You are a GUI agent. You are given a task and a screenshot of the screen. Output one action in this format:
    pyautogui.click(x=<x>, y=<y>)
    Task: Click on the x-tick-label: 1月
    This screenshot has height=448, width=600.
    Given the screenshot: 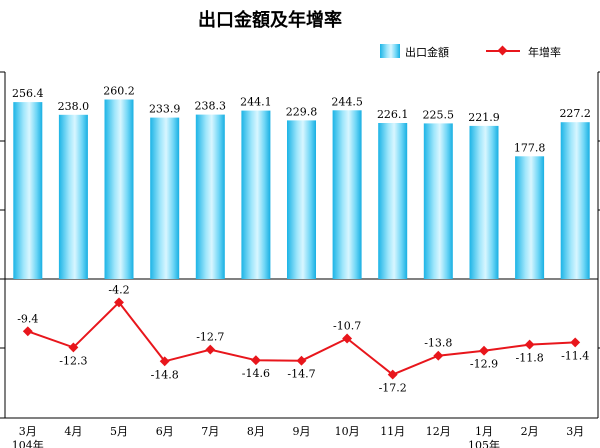 What is the action you would take?
    pyautogui.click(x=484, y=431)
    